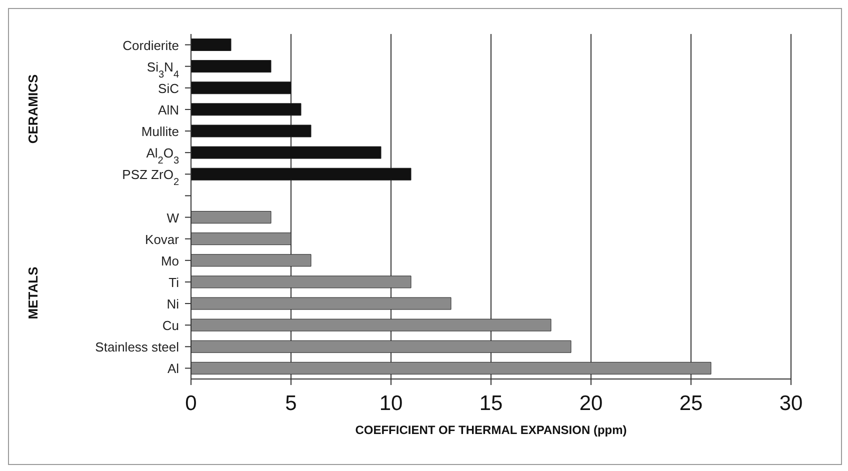 This screenshot has height=471, width=848. Describe the element at coordinates (691, 403) in the screenshot. I see `x-tick-label: 25` at that location.